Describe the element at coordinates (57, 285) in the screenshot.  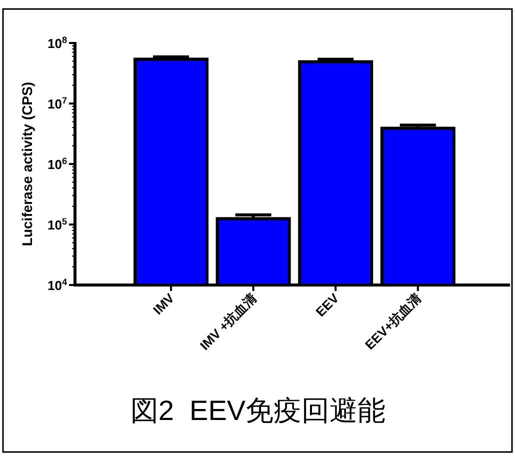
I see `y-tick-label: 10$^{4}$` at that location.